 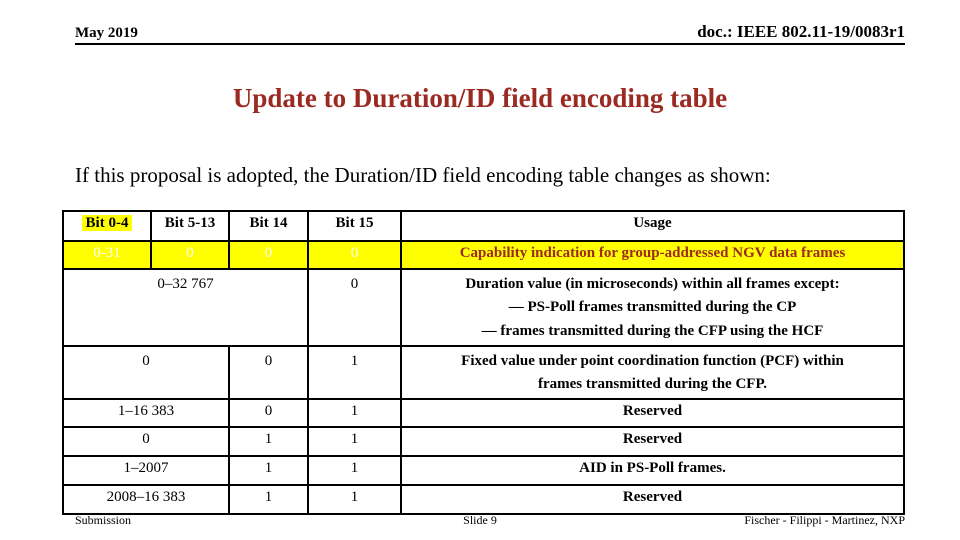 What do you see at coordinates (268, 226) in the screenshot?
I see `col-header-bit-14: Bit 14` at bounding box center [268, 226].